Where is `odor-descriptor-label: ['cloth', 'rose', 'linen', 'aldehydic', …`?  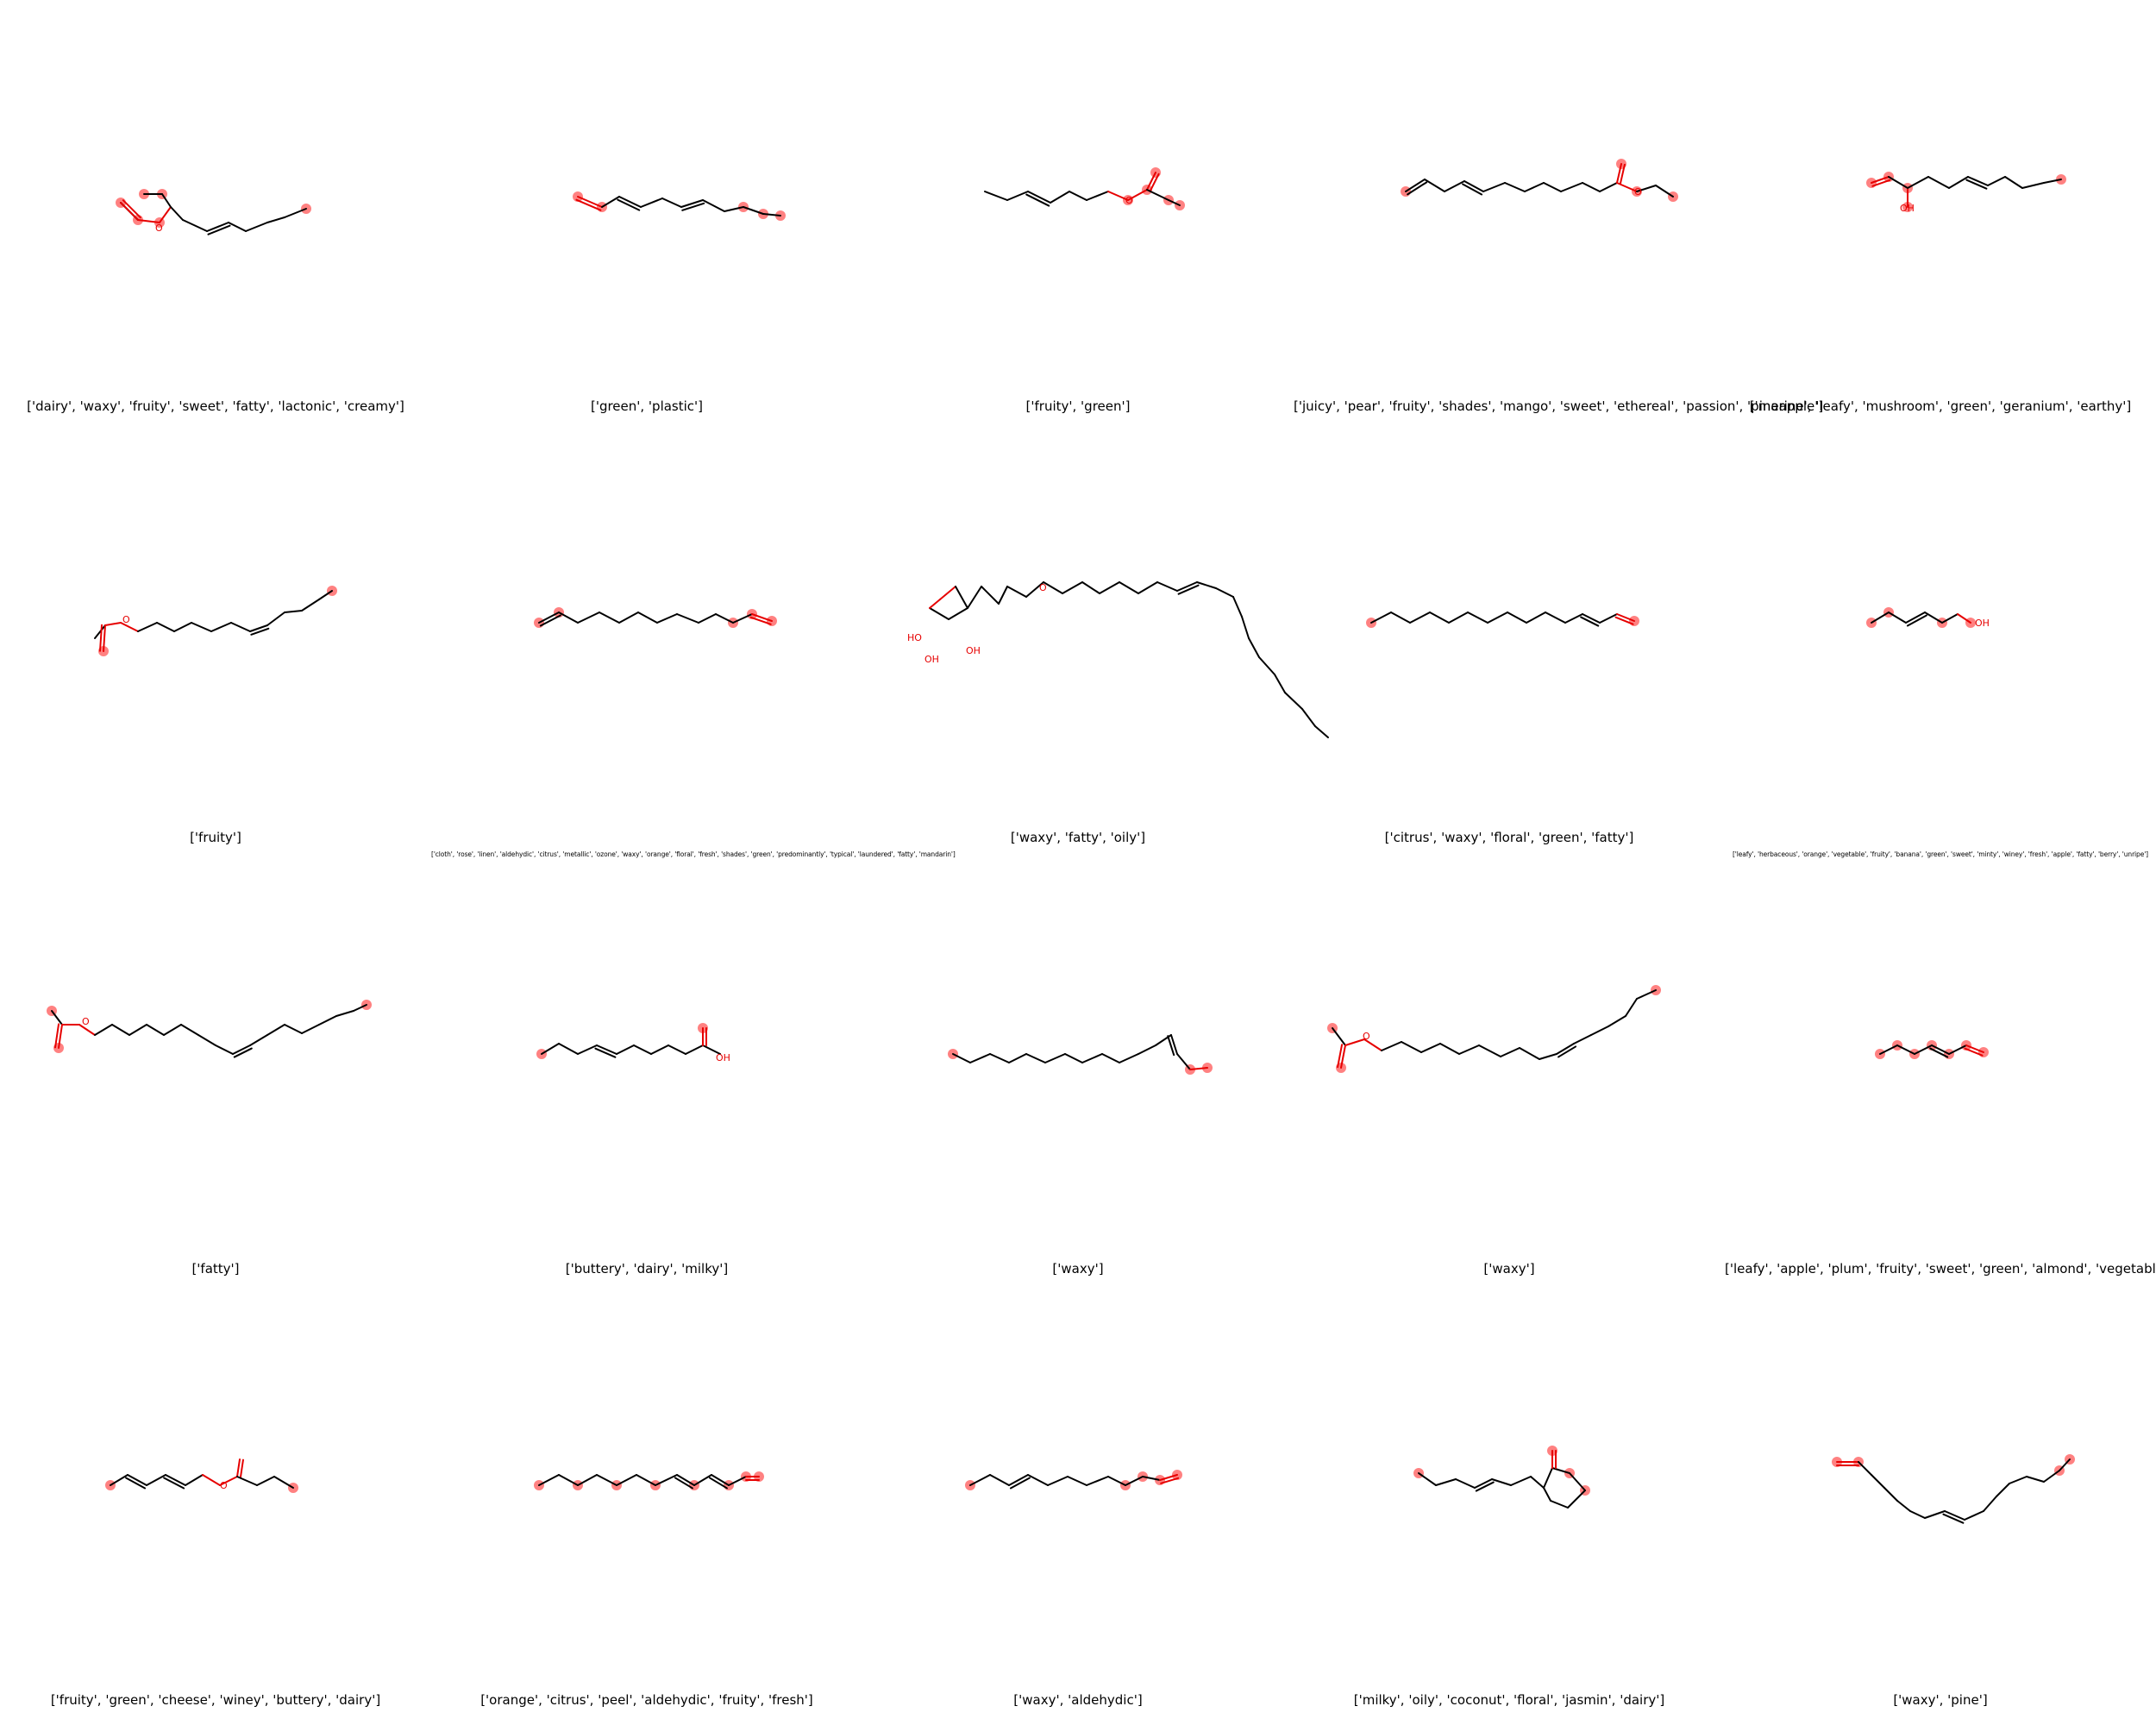
odor-descriptor-label: ['cloth', 'rose', 'linen', 'aldehydic', … is located at coordinates (693, 854).